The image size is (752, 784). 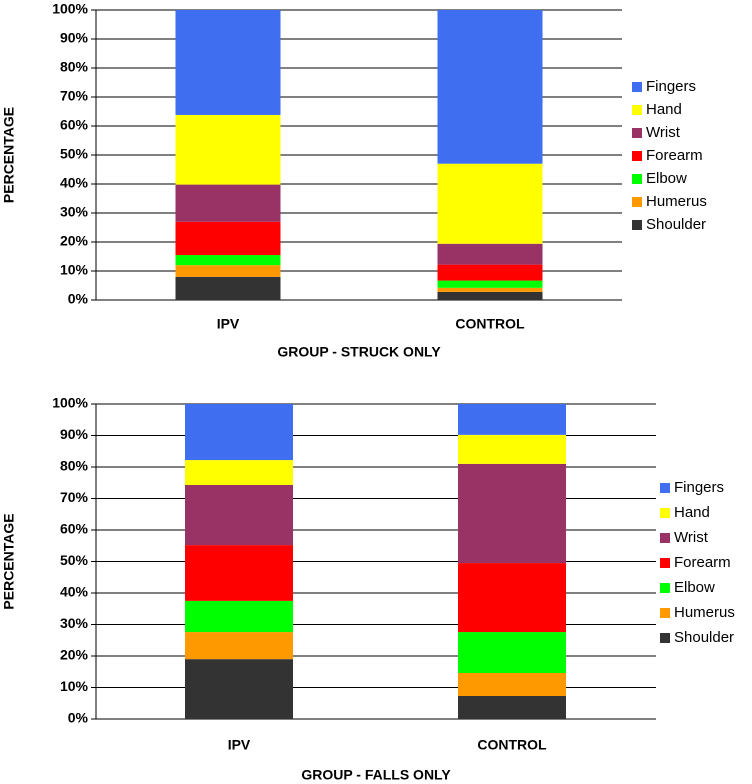 I want to click on x-axis-label: GROUP - FALLS ONLY, so click(x=376, y=775).